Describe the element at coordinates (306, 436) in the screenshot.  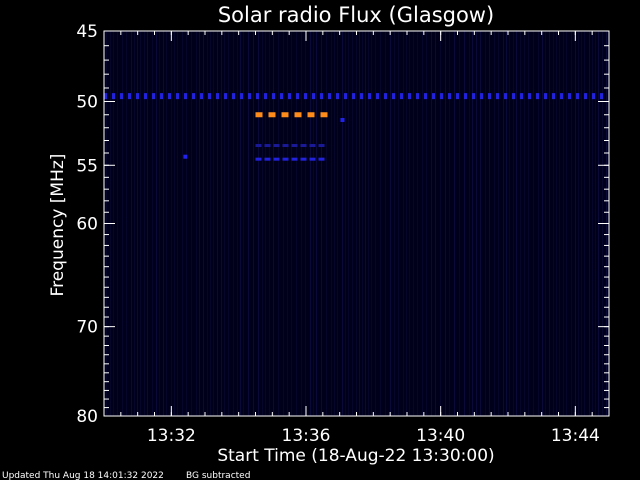
I see `x-tick-label: 13:36` at that location.